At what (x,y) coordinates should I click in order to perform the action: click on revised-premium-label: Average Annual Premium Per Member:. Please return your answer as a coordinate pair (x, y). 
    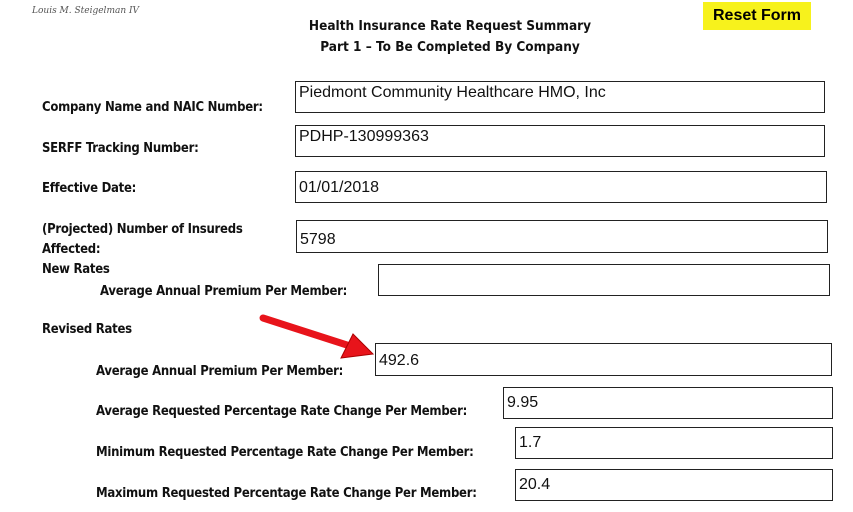
    Looking at the image, I should click on (220, 371).